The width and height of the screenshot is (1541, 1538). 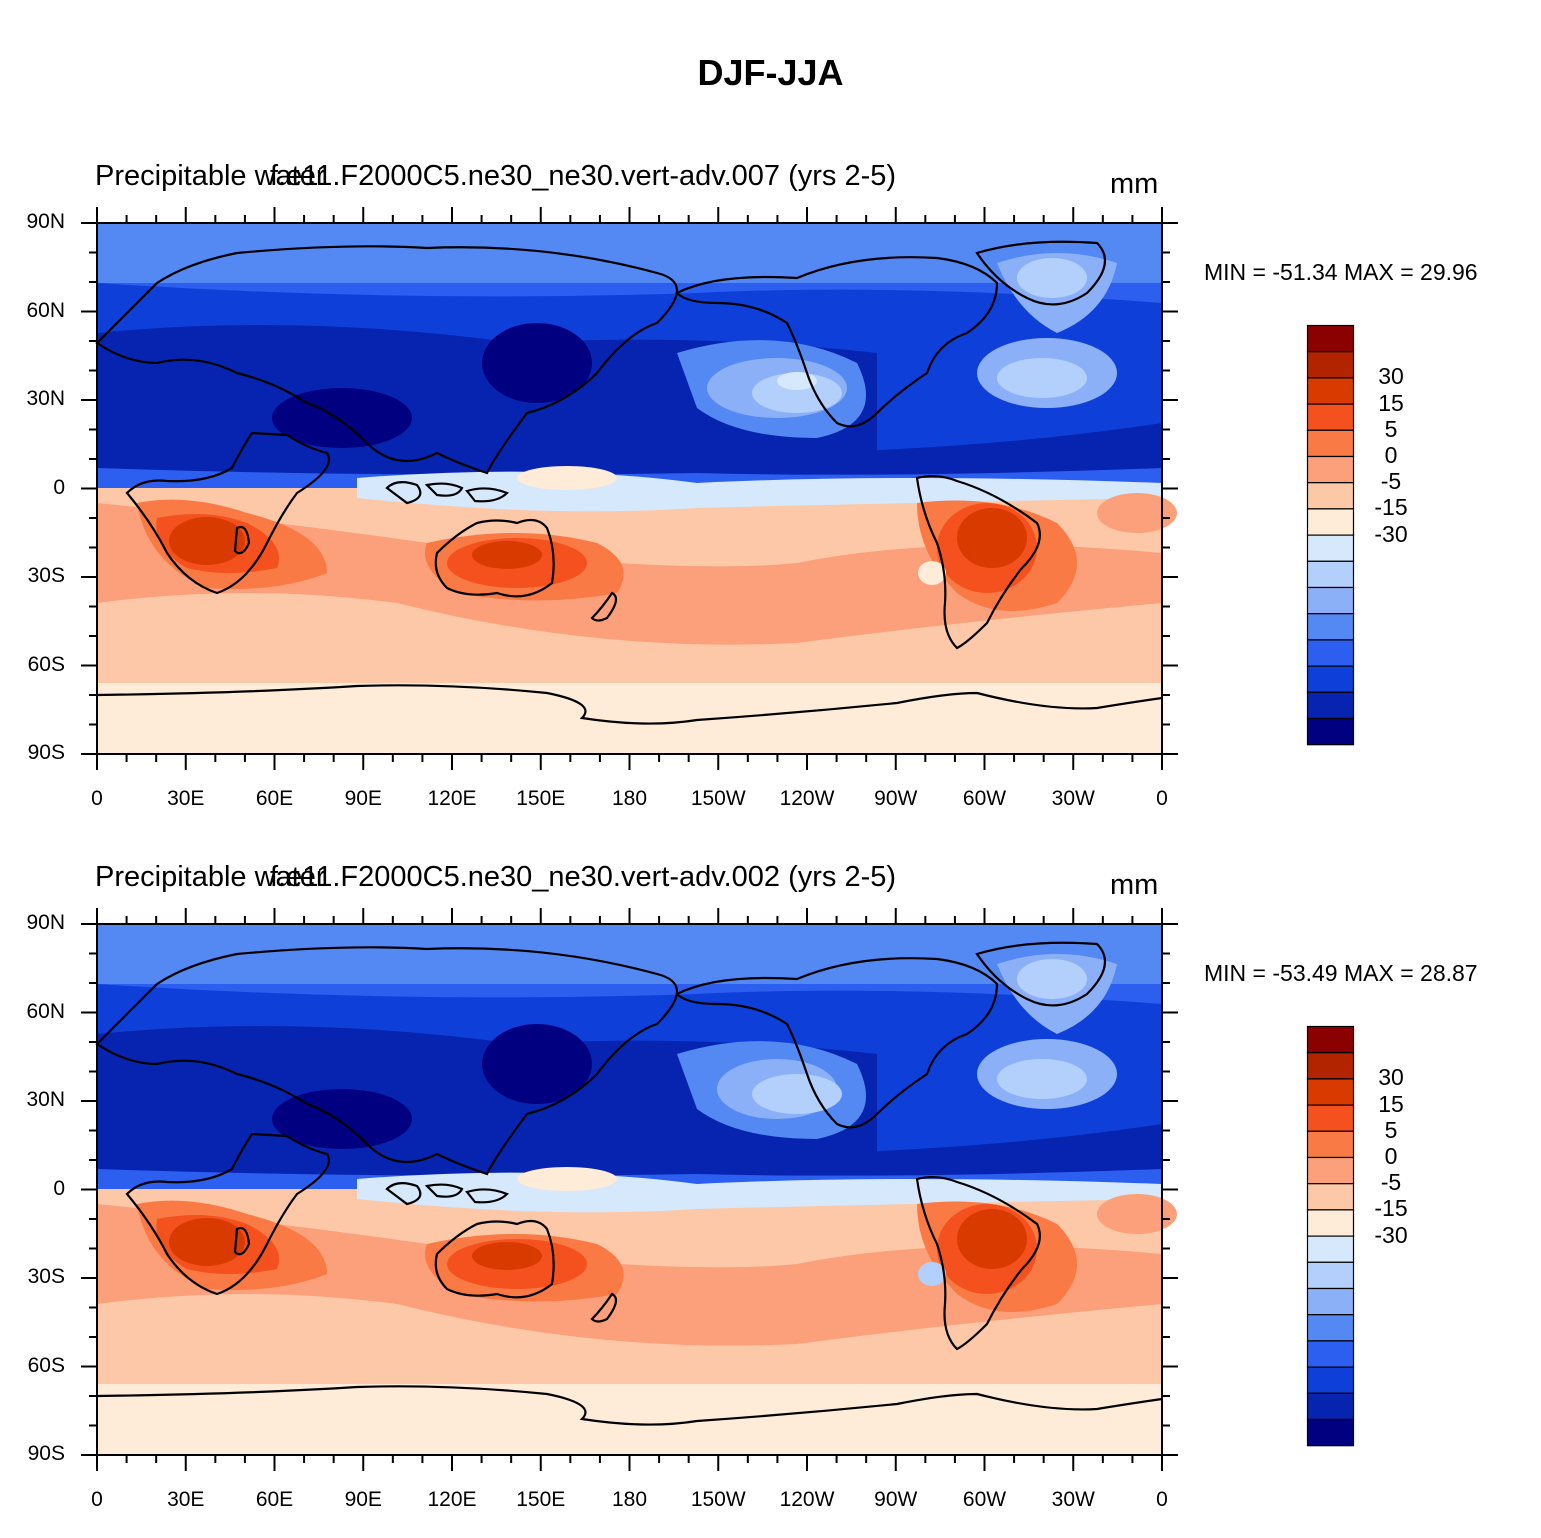 I want to click on lon-tick-label: 90W, so click(x=896, y=1499).